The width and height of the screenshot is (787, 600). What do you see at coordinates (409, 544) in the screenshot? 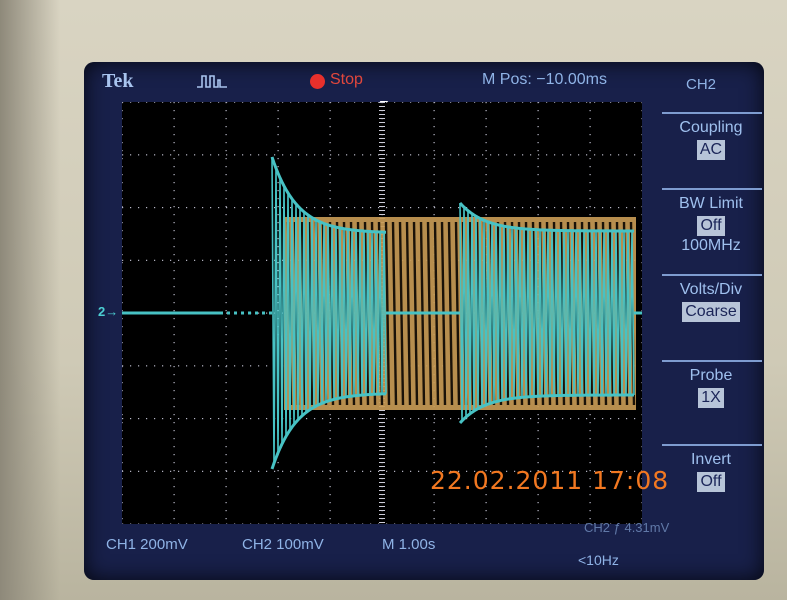
I see `timebase-readout: M 1.00s` at bounding box center [409, 544].